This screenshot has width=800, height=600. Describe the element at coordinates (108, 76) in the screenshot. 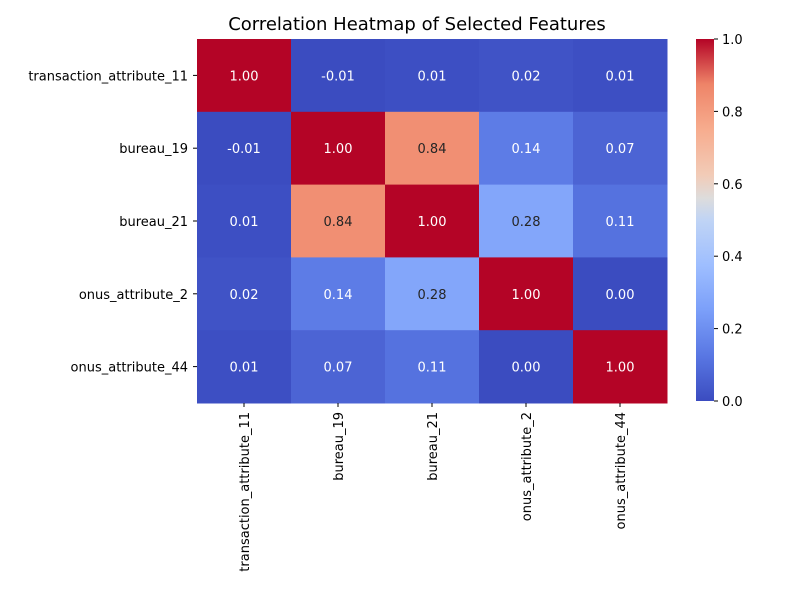

I see `row-tick-label: transaction_attribute_11` at that location.